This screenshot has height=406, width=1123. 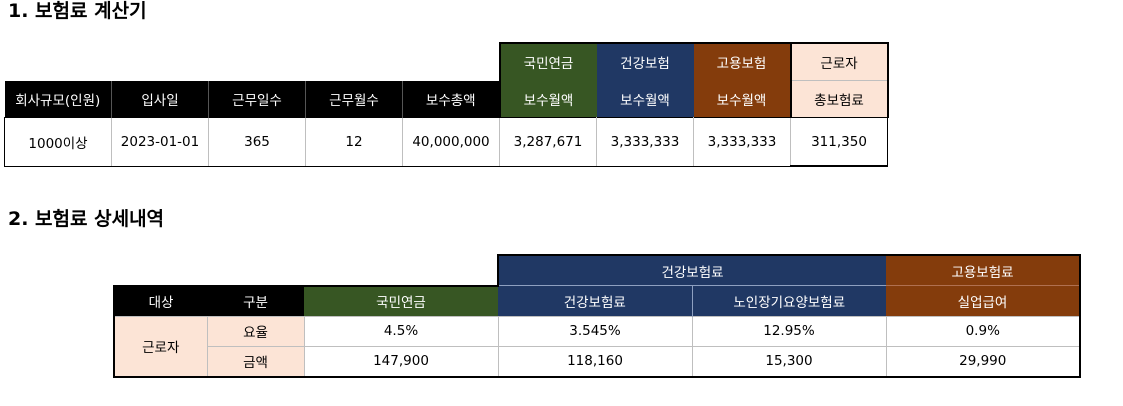 What do you see at coordinates (547, 99) in the screenshot?
I see `column-header-pension-monthly: 보수월액` at bounding box center [547, 99].